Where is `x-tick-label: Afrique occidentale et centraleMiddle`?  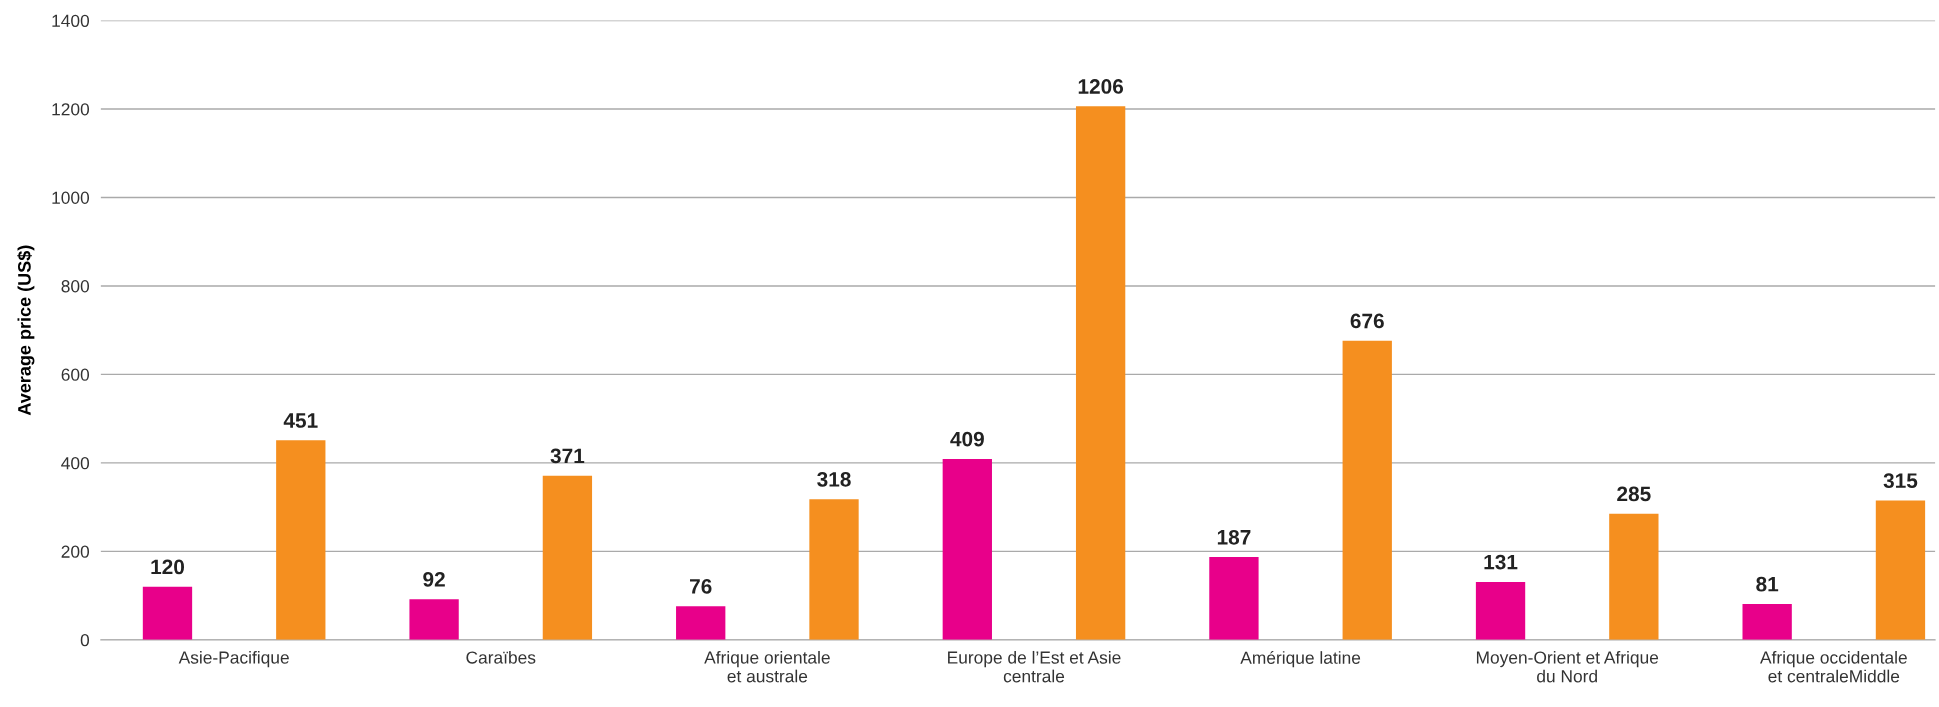 x-tick-label: Afrique occidentale et centraleMiddle is located at coordinates (1833, 666).